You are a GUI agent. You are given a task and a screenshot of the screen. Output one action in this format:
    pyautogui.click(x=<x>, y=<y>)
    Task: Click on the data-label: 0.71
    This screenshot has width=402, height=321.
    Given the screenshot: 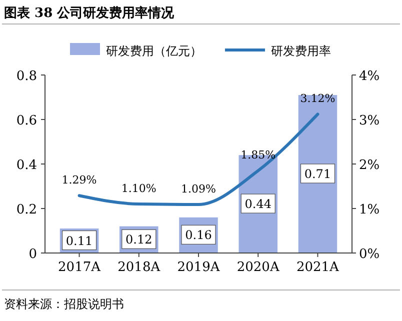 What is the action you would take?
    pyautogui.click(x=318, y=174)
    